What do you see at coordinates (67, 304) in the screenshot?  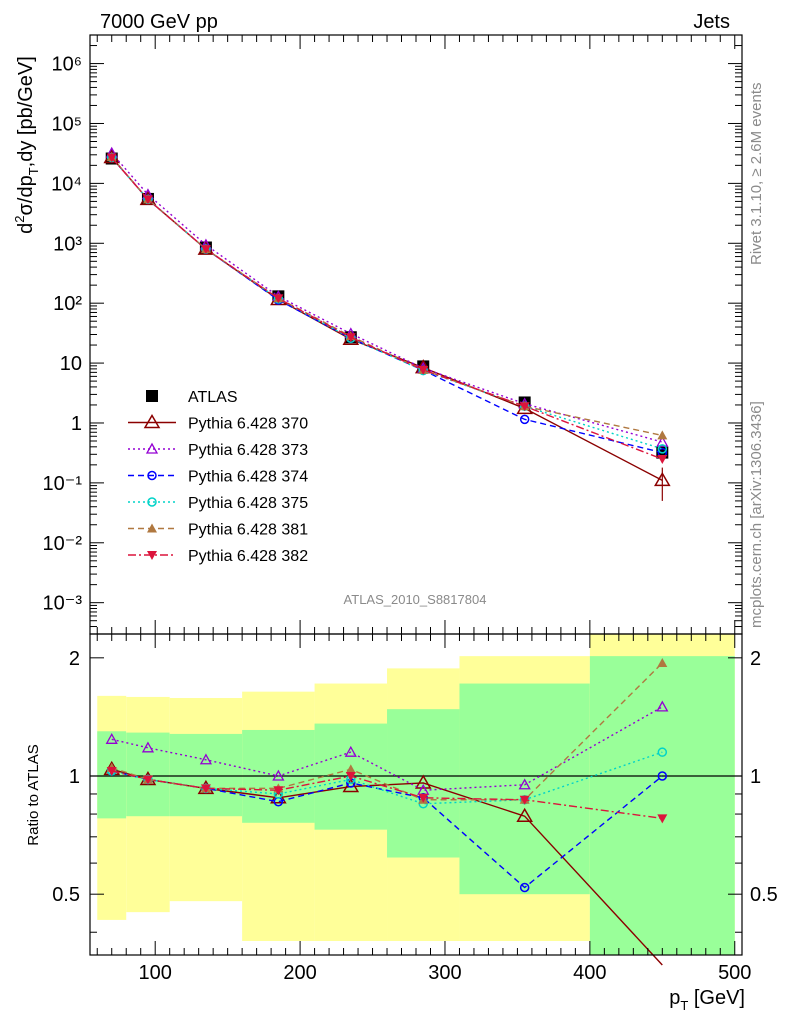 I see `y-tick-label: 10²` at bounding box center [67, 304].